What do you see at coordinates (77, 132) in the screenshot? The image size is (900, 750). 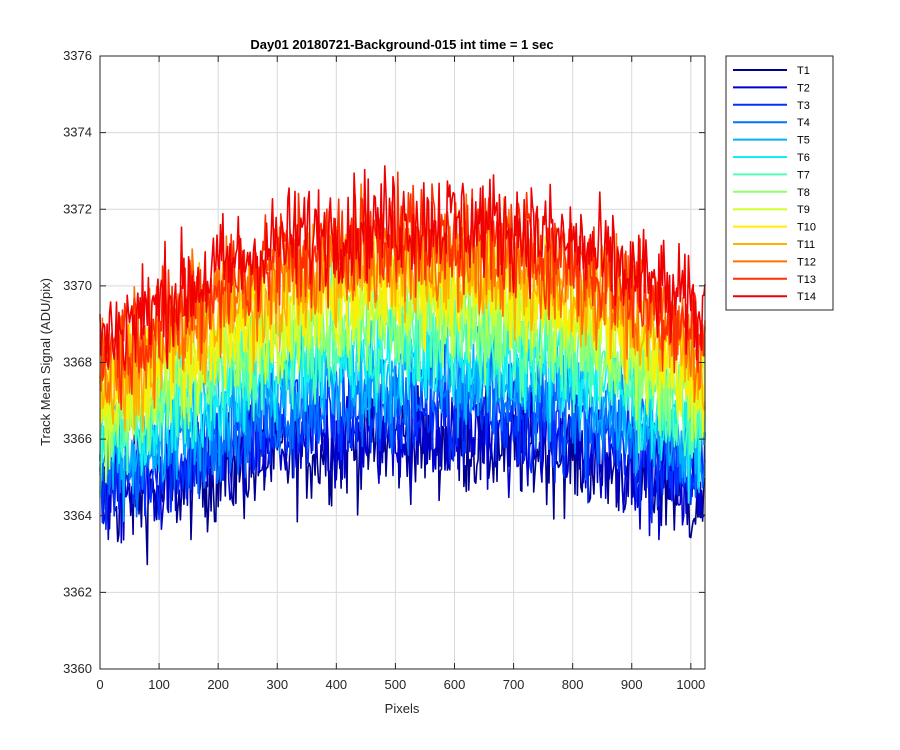 I see `y-tick-label: 3374` at bounding box center [77, 132].